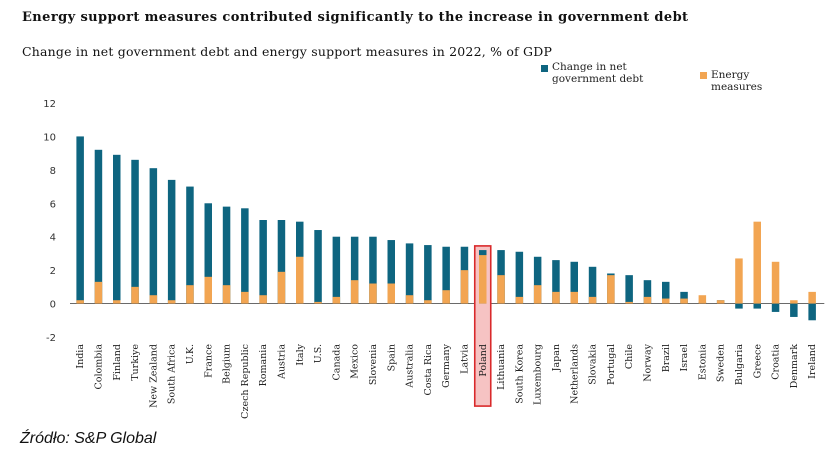 This screenshot has width=830, height=462. Describe the element at coordinates (538, 374) in the screenshot. I see `category-label: Luxembourg` at that location.